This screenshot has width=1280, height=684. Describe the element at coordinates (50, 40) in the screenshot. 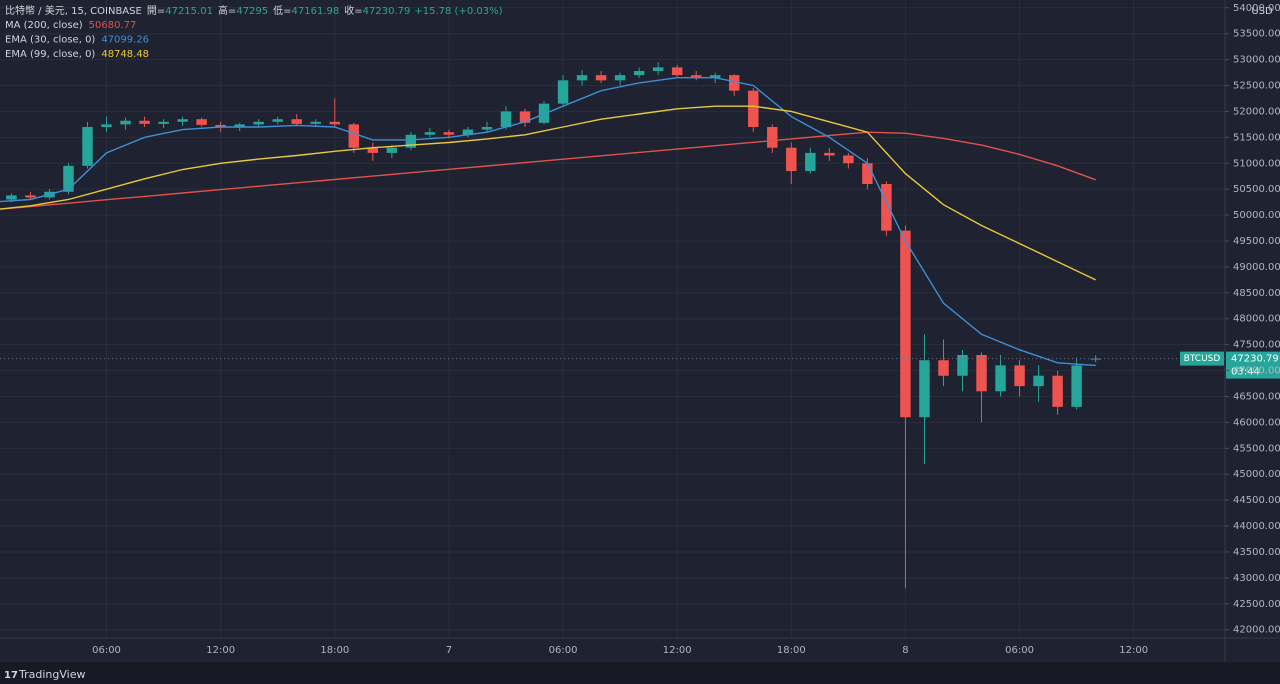

I see `legend-name: EMA (30, close, 0)` at that location.